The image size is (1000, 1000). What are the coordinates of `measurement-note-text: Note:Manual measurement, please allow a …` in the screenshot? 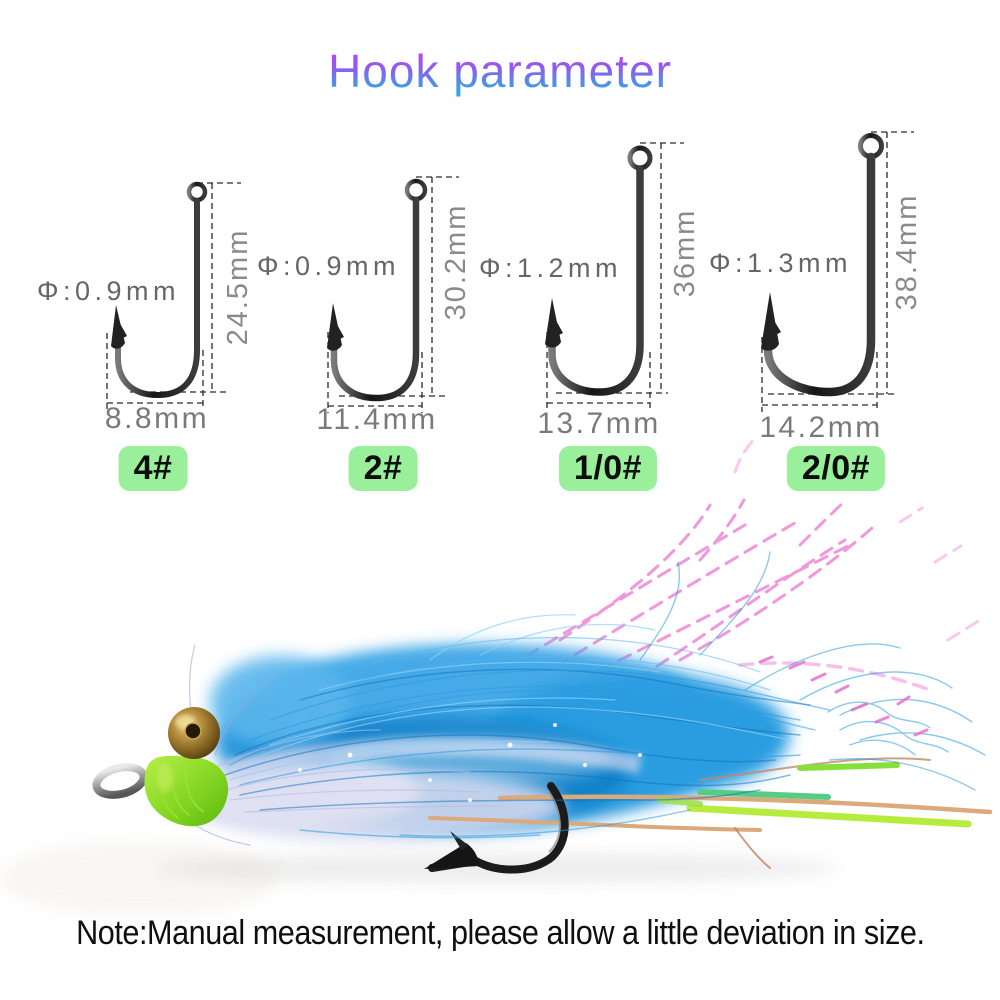 It's located at (500, 933).